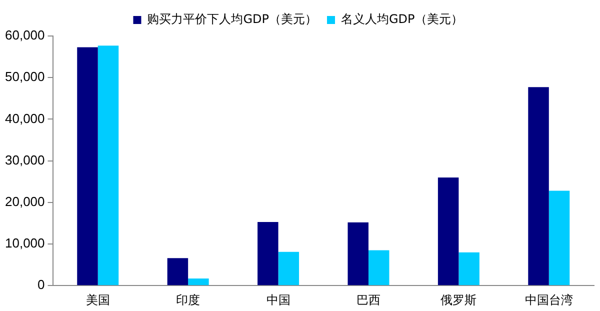  What do you see at coordinates (24, 201) in the screenshot?
I see `y-tick-label: 20,000` at bounding box center [24, 201].